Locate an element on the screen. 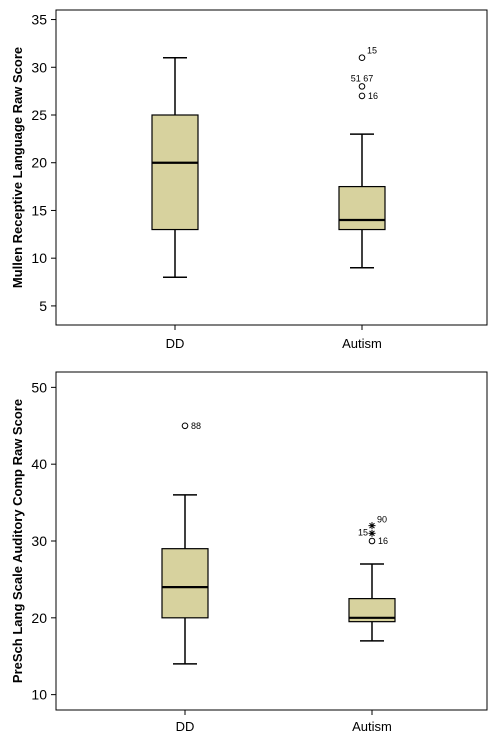 The height and width of the screenshot is (752, 502). y-tick-label: 50 is located at coordinates (39, 387).